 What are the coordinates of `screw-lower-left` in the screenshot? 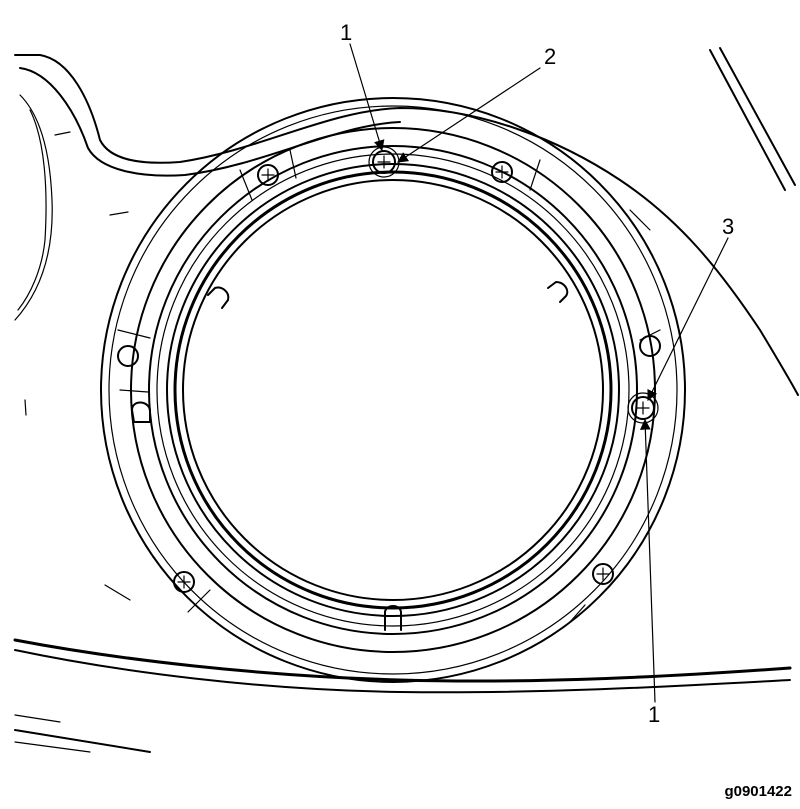 It's located at (184, 582).